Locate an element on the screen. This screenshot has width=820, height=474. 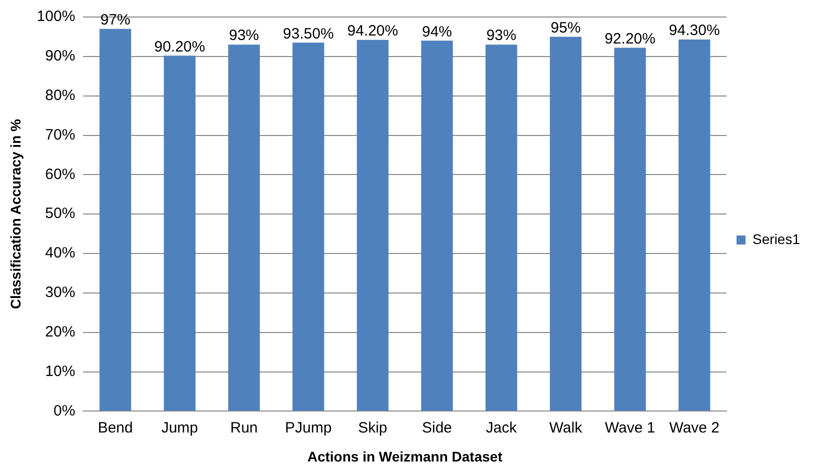
legend-label: Series1 is located at coordinates (776, 238).